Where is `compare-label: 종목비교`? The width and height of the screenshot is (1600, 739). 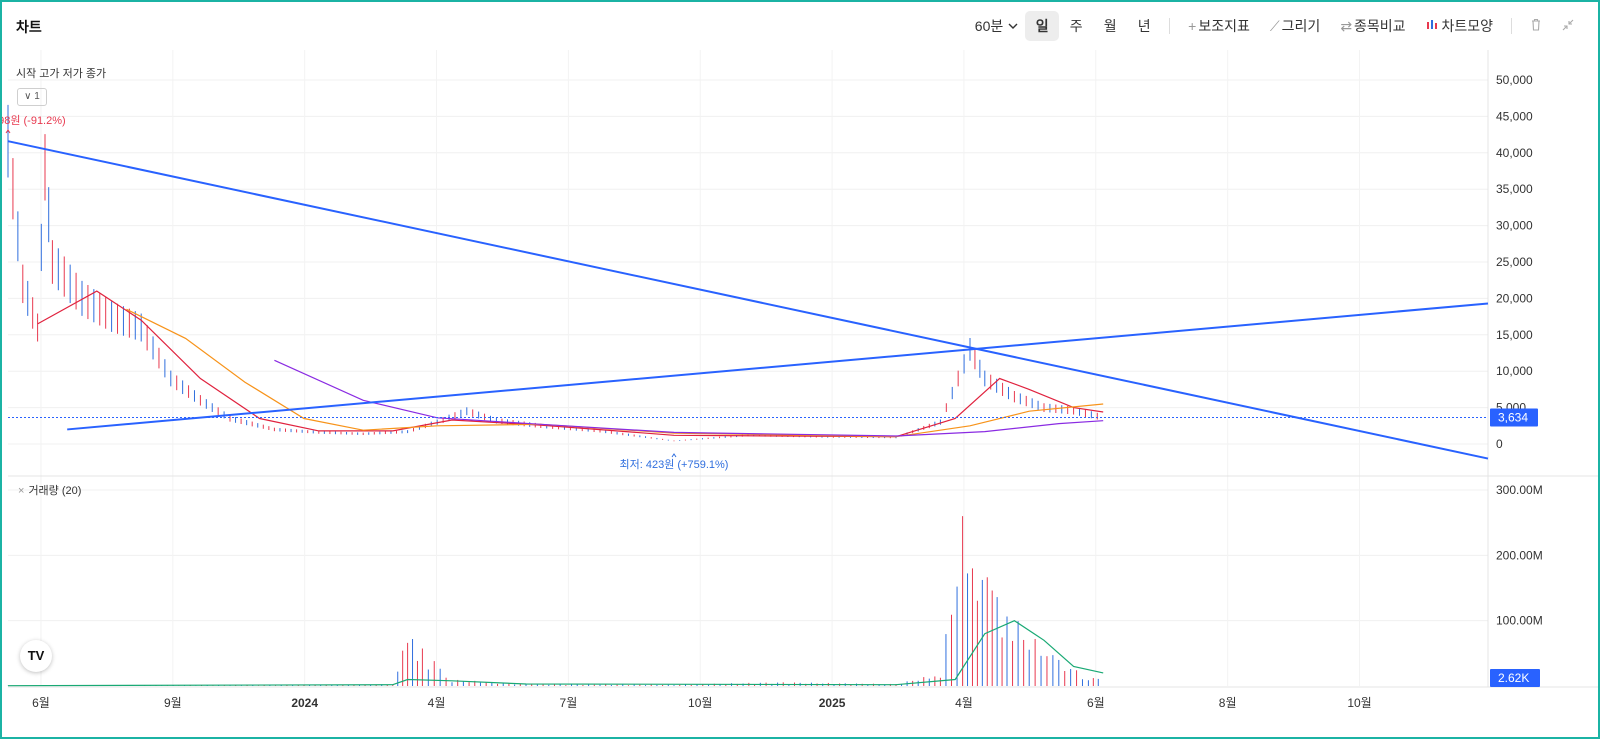 compare-label: 종목비교 is located at coordinates (1380, 26).